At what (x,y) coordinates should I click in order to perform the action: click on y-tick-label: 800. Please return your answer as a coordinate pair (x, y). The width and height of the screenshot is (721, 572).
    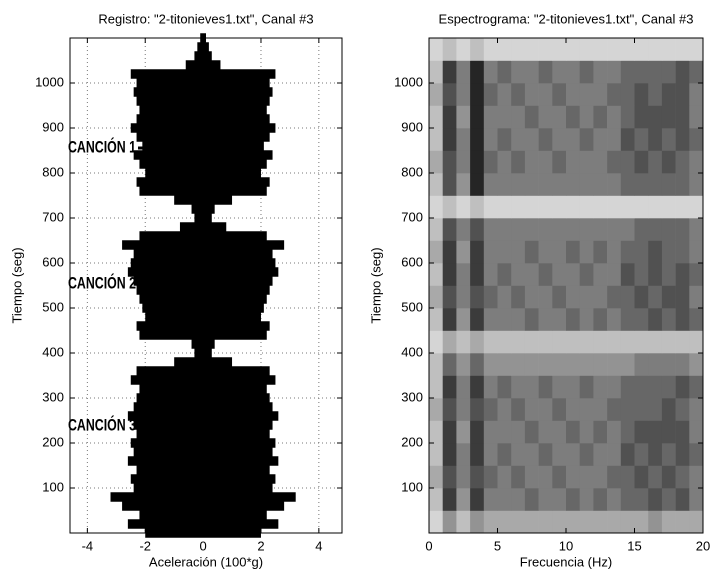
    Looking at the image, I should click on (412, 171).